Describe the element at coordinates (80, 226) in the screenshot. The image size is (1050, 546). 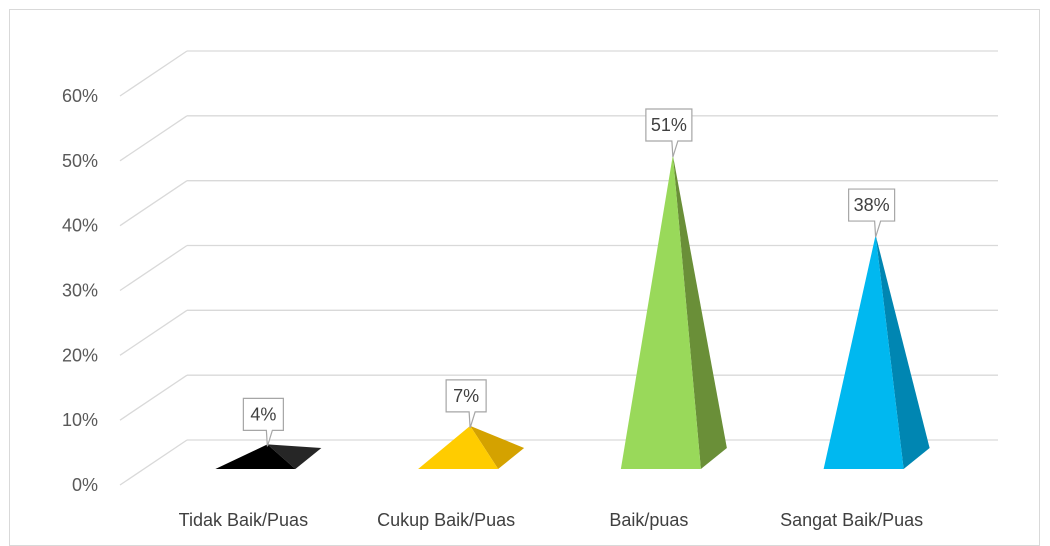
I see `y-tick-label: 40%` at that location.